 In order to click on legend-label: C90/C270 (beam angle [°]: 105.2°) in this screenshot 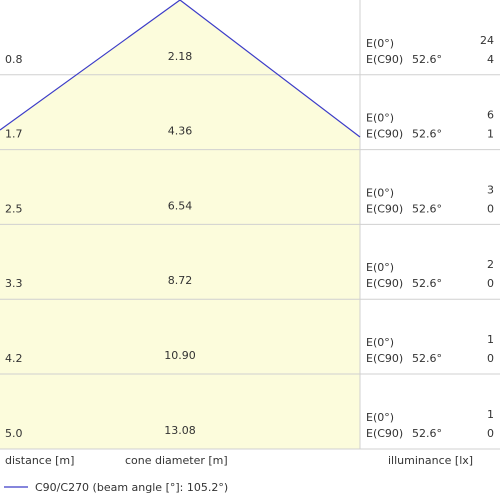, I will do `click(131, 487)`.